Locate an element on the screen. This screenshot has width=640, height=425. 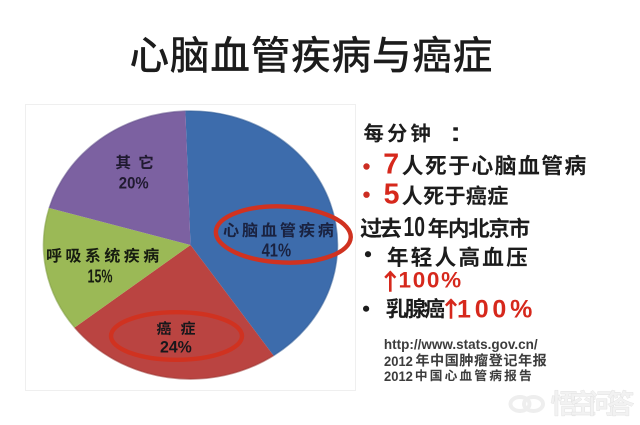
svg-text: 15% is located at coordinates (100, 276).